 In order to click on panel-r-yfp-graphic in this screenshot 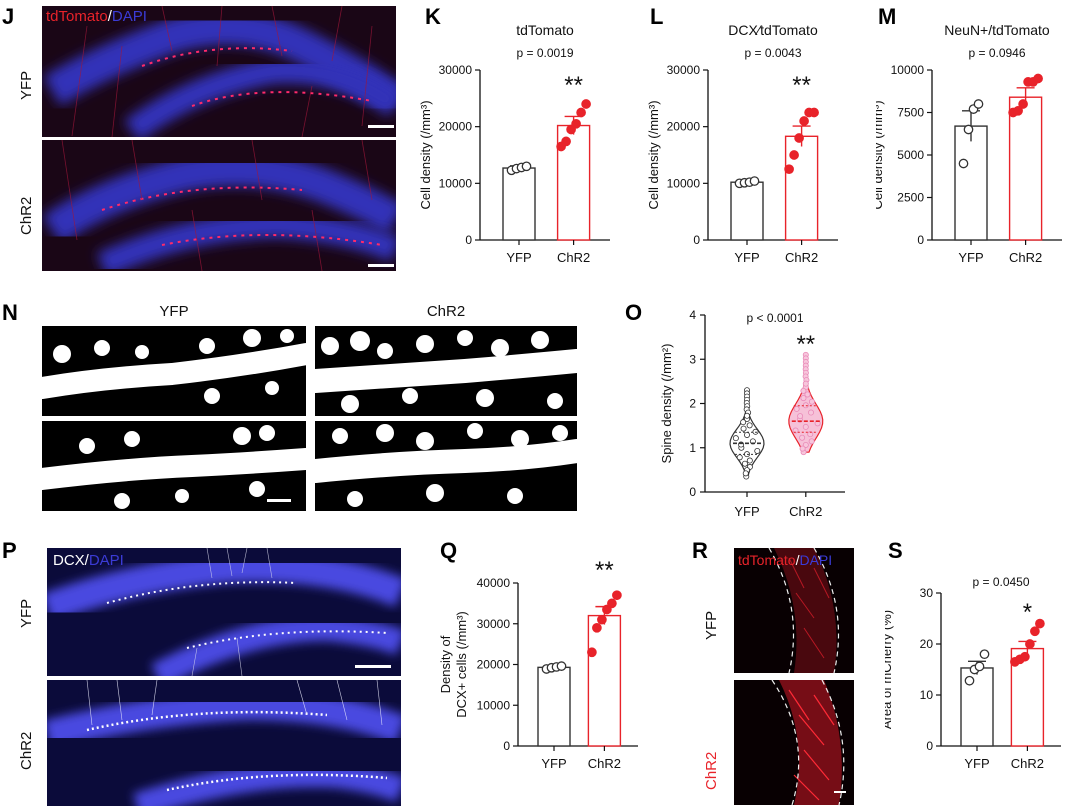, I will do `click(804, 610)`.